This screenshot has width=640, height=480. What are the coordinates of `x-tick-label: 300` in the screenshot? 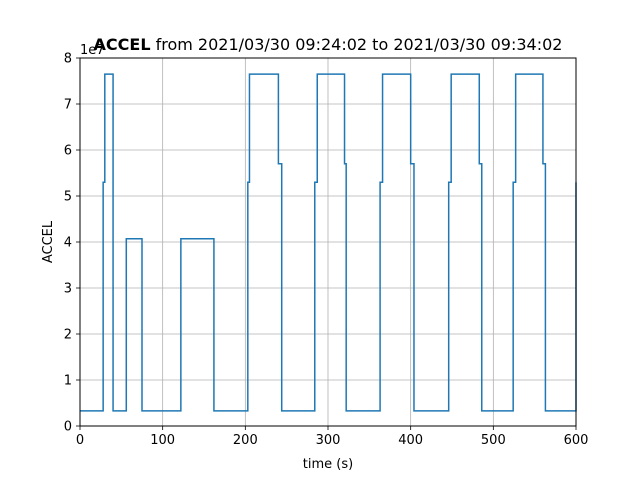 It's located at (328, 440).